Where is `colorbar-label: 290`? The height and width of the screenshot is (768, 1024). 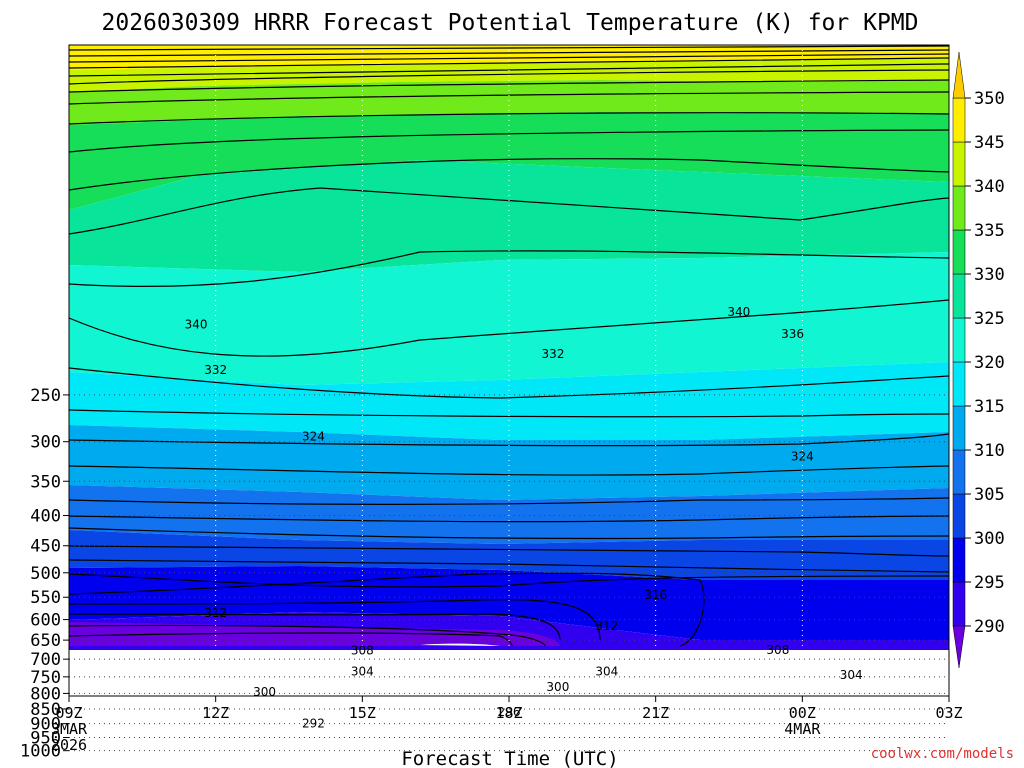
colorbar-label: 290 is located at coordinates (989, 627).